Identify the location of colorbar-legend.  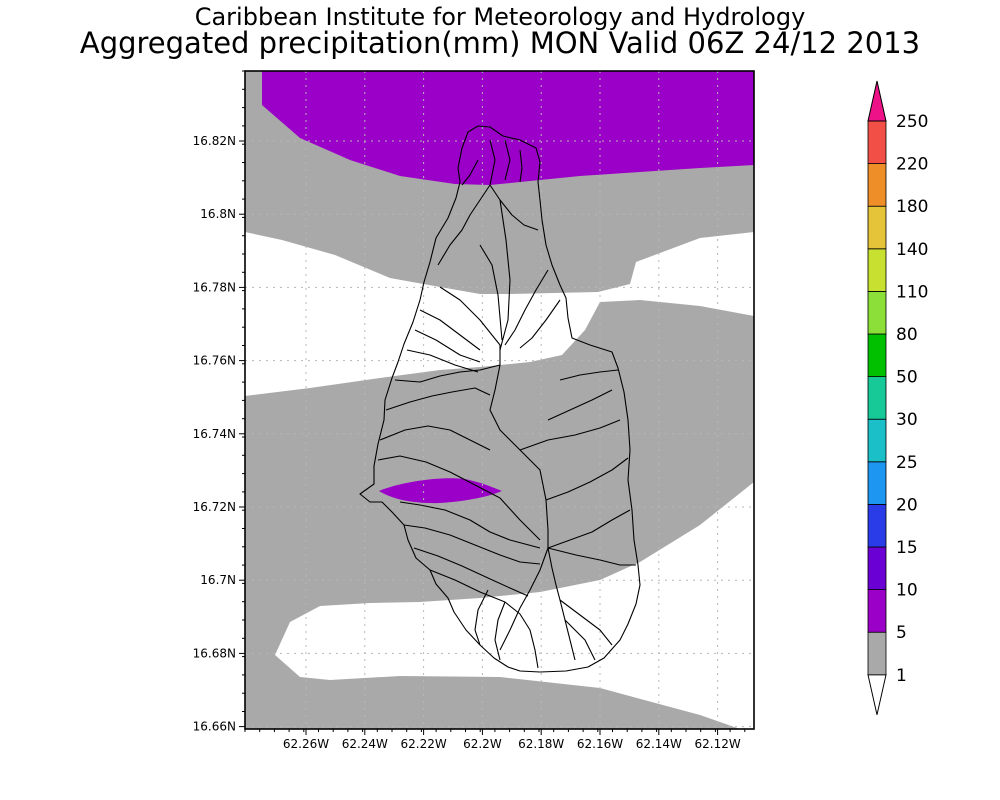
(877, 397).